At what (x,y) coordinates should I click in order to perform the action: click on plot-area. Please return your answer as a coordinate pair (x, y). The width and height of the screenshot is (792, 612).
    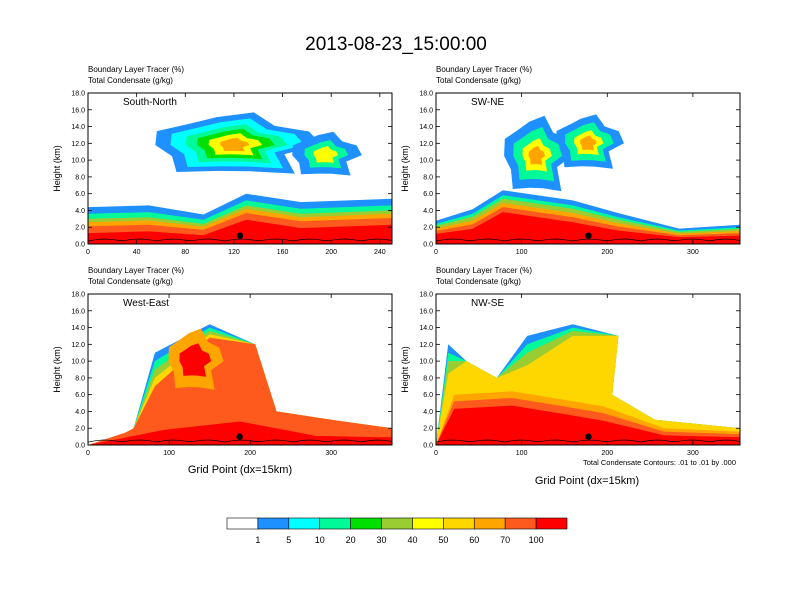
    Looking at the image, I should click on (240, 168).